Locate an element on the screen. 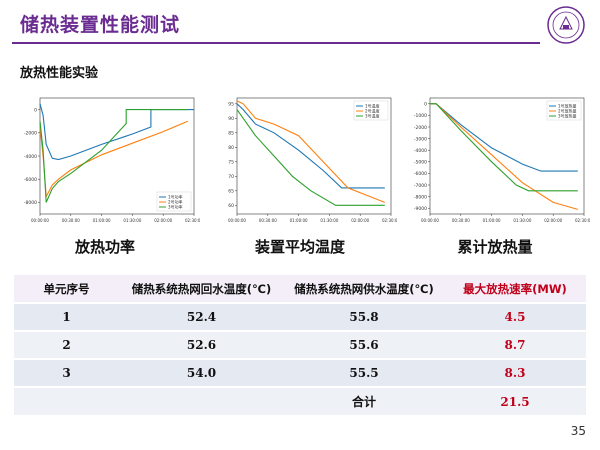 The image size is (600, 450). cell-unit: 1 is located at coordinates (66, 316).